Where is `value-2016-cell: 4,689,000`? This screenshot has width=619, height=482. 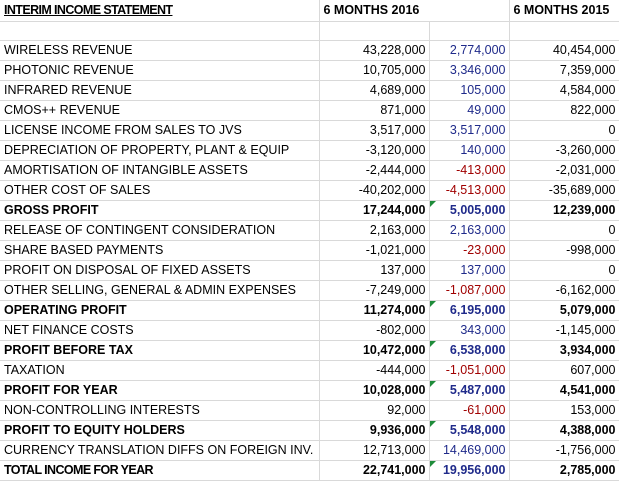 value-2016-cell: 4,689,000 is located at coordinates (374, 90).